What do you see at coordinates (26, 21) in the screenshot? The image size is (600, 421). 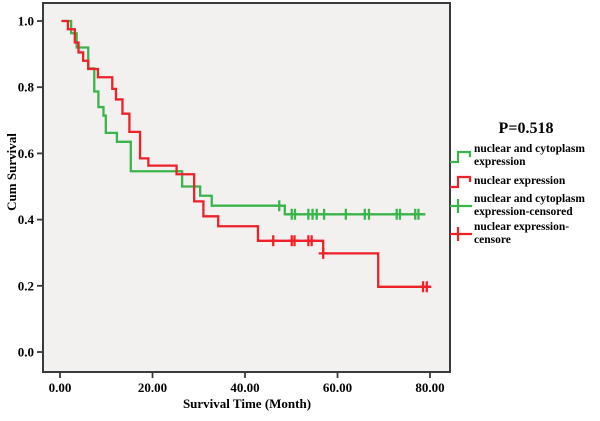 I see `y-tick-label: 1.0` at bounding box center [26, 21].